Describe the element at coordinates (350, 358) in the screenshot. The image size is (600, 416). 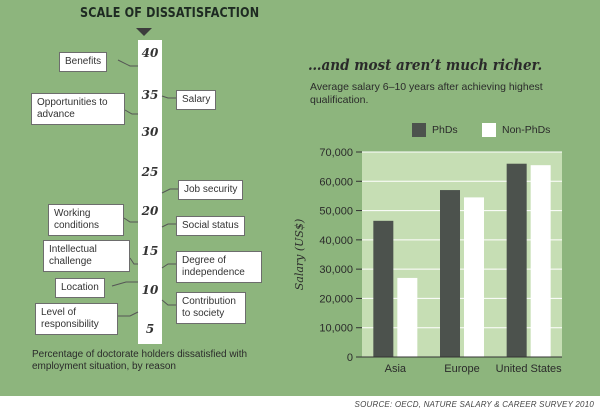
I see `y-tick-label: 0` at that location.